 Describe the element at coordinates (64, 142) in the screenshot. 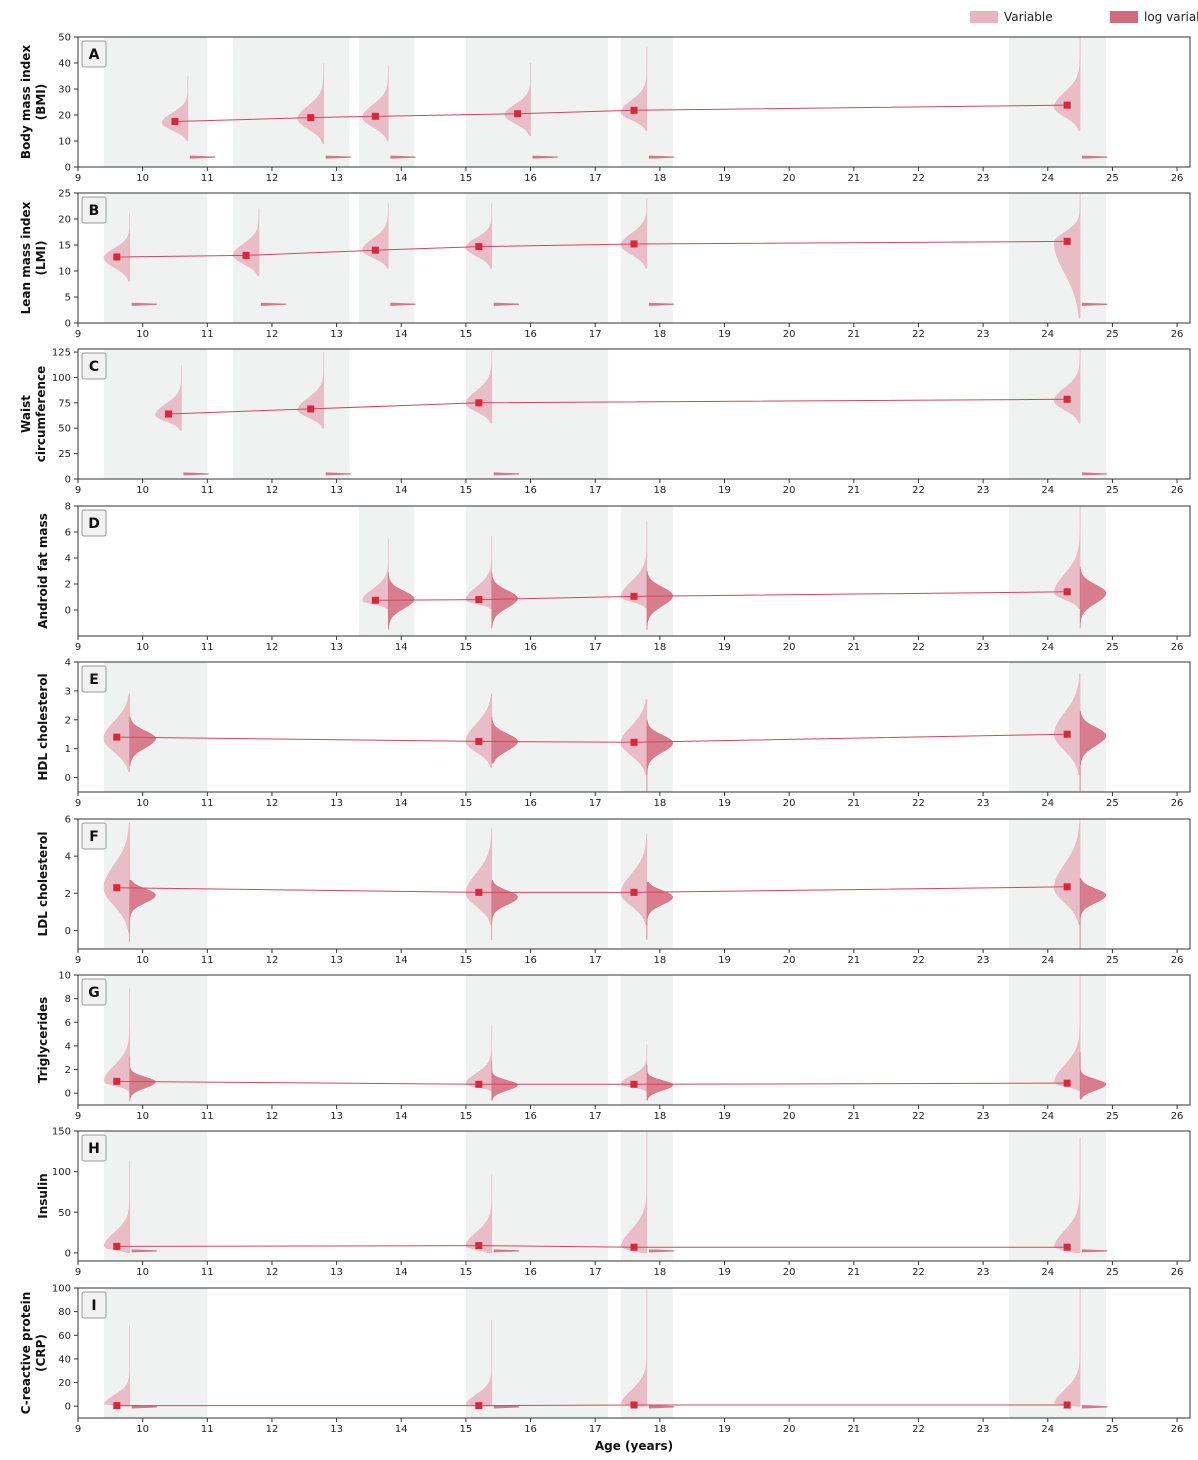

I see `y-tick-label: 10` at that location.